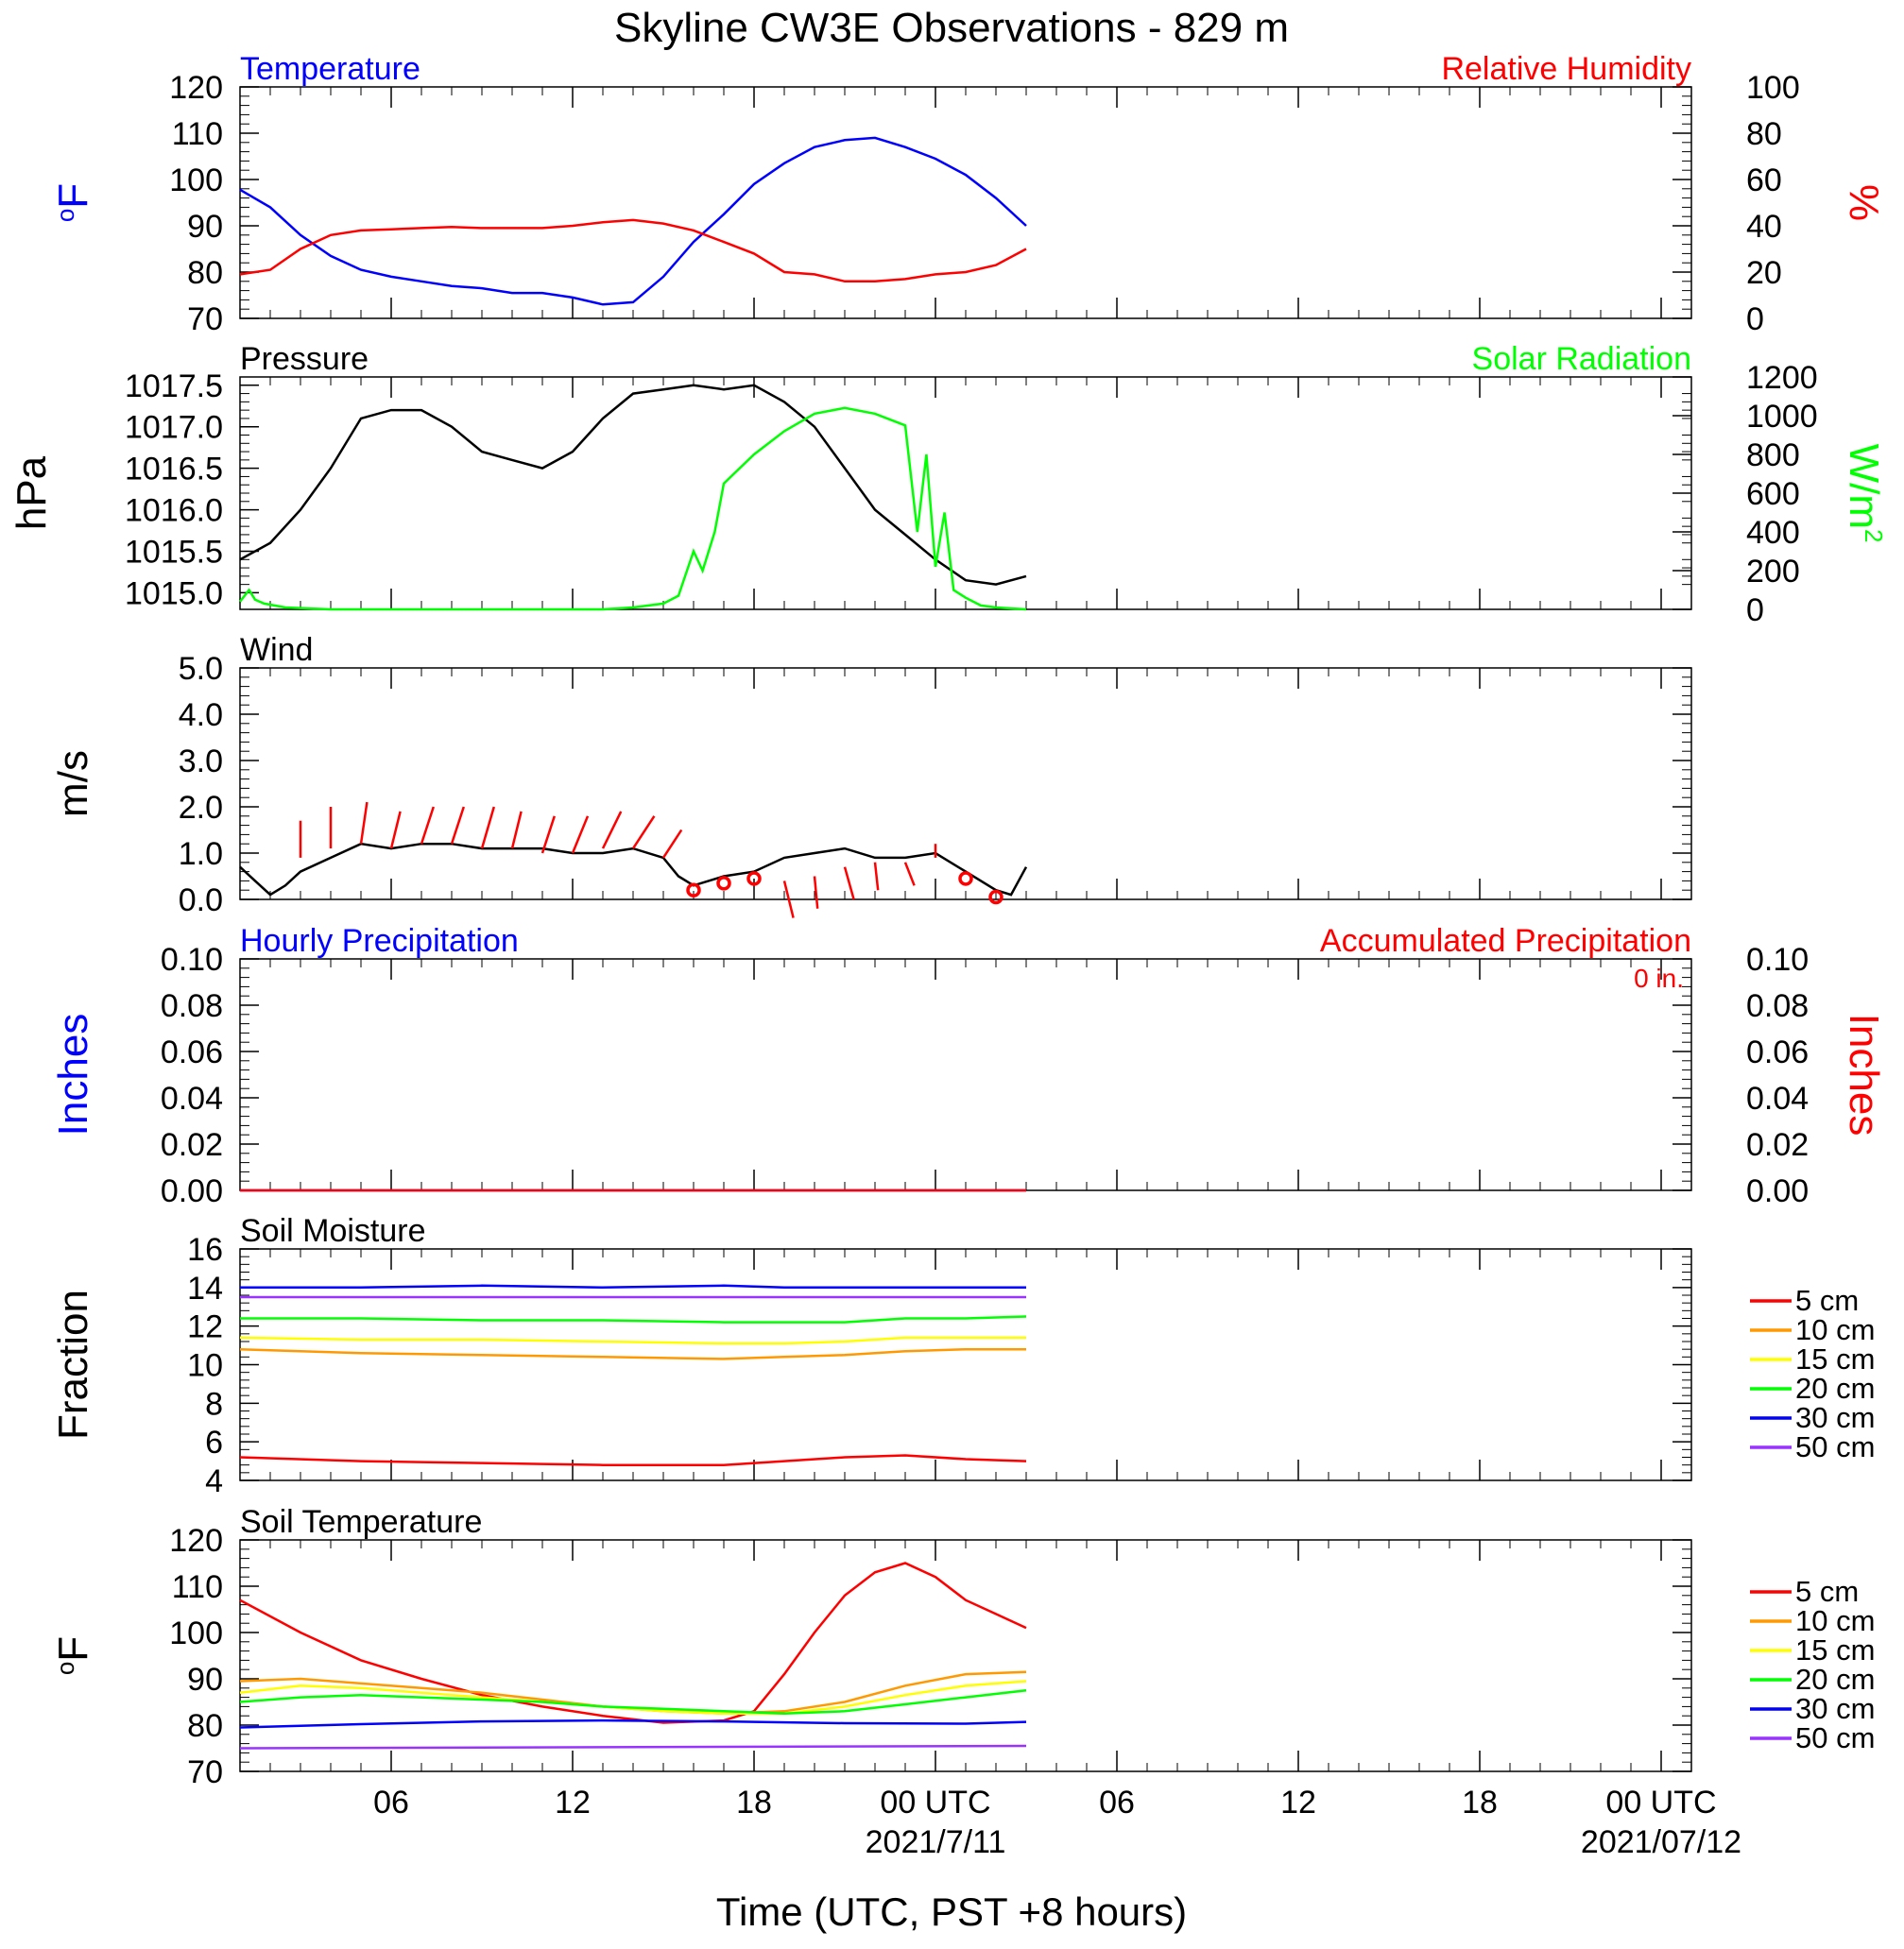  I want to click on unit-wm: W/m, so click(1864, 486).